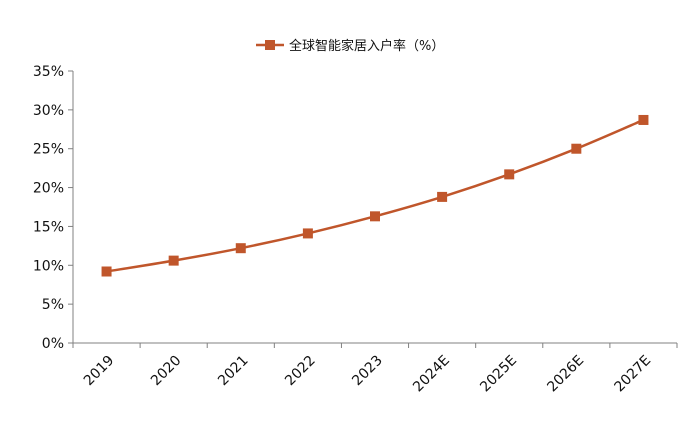 This screenshot has height=425, width=700. What do you see at coordinates (565, 374) in the screenshot?
I see `x-tick-label: 2026E` at bounding box center [565, 374].